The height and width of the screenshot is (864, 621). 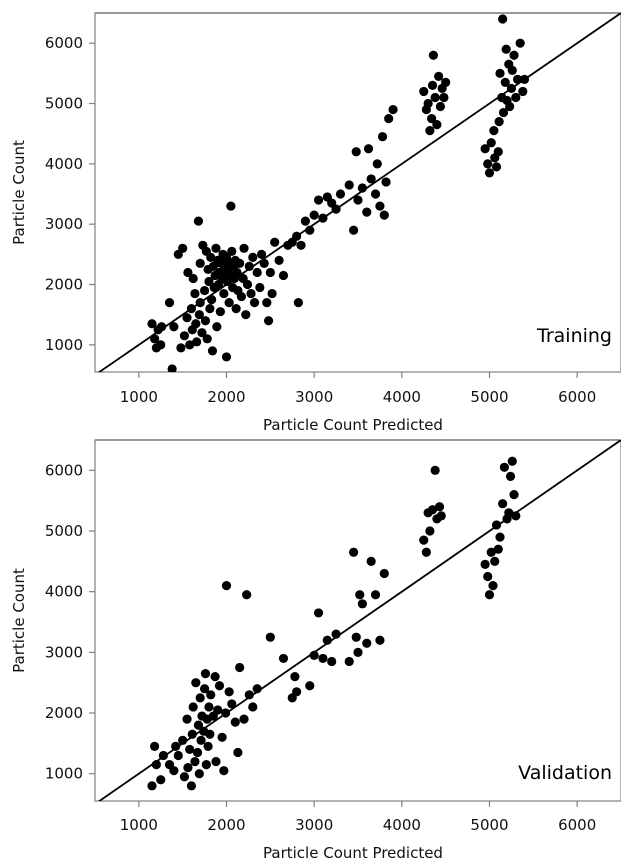 I want to click on x-tick-label: 6000, so click(x=577, y=825).